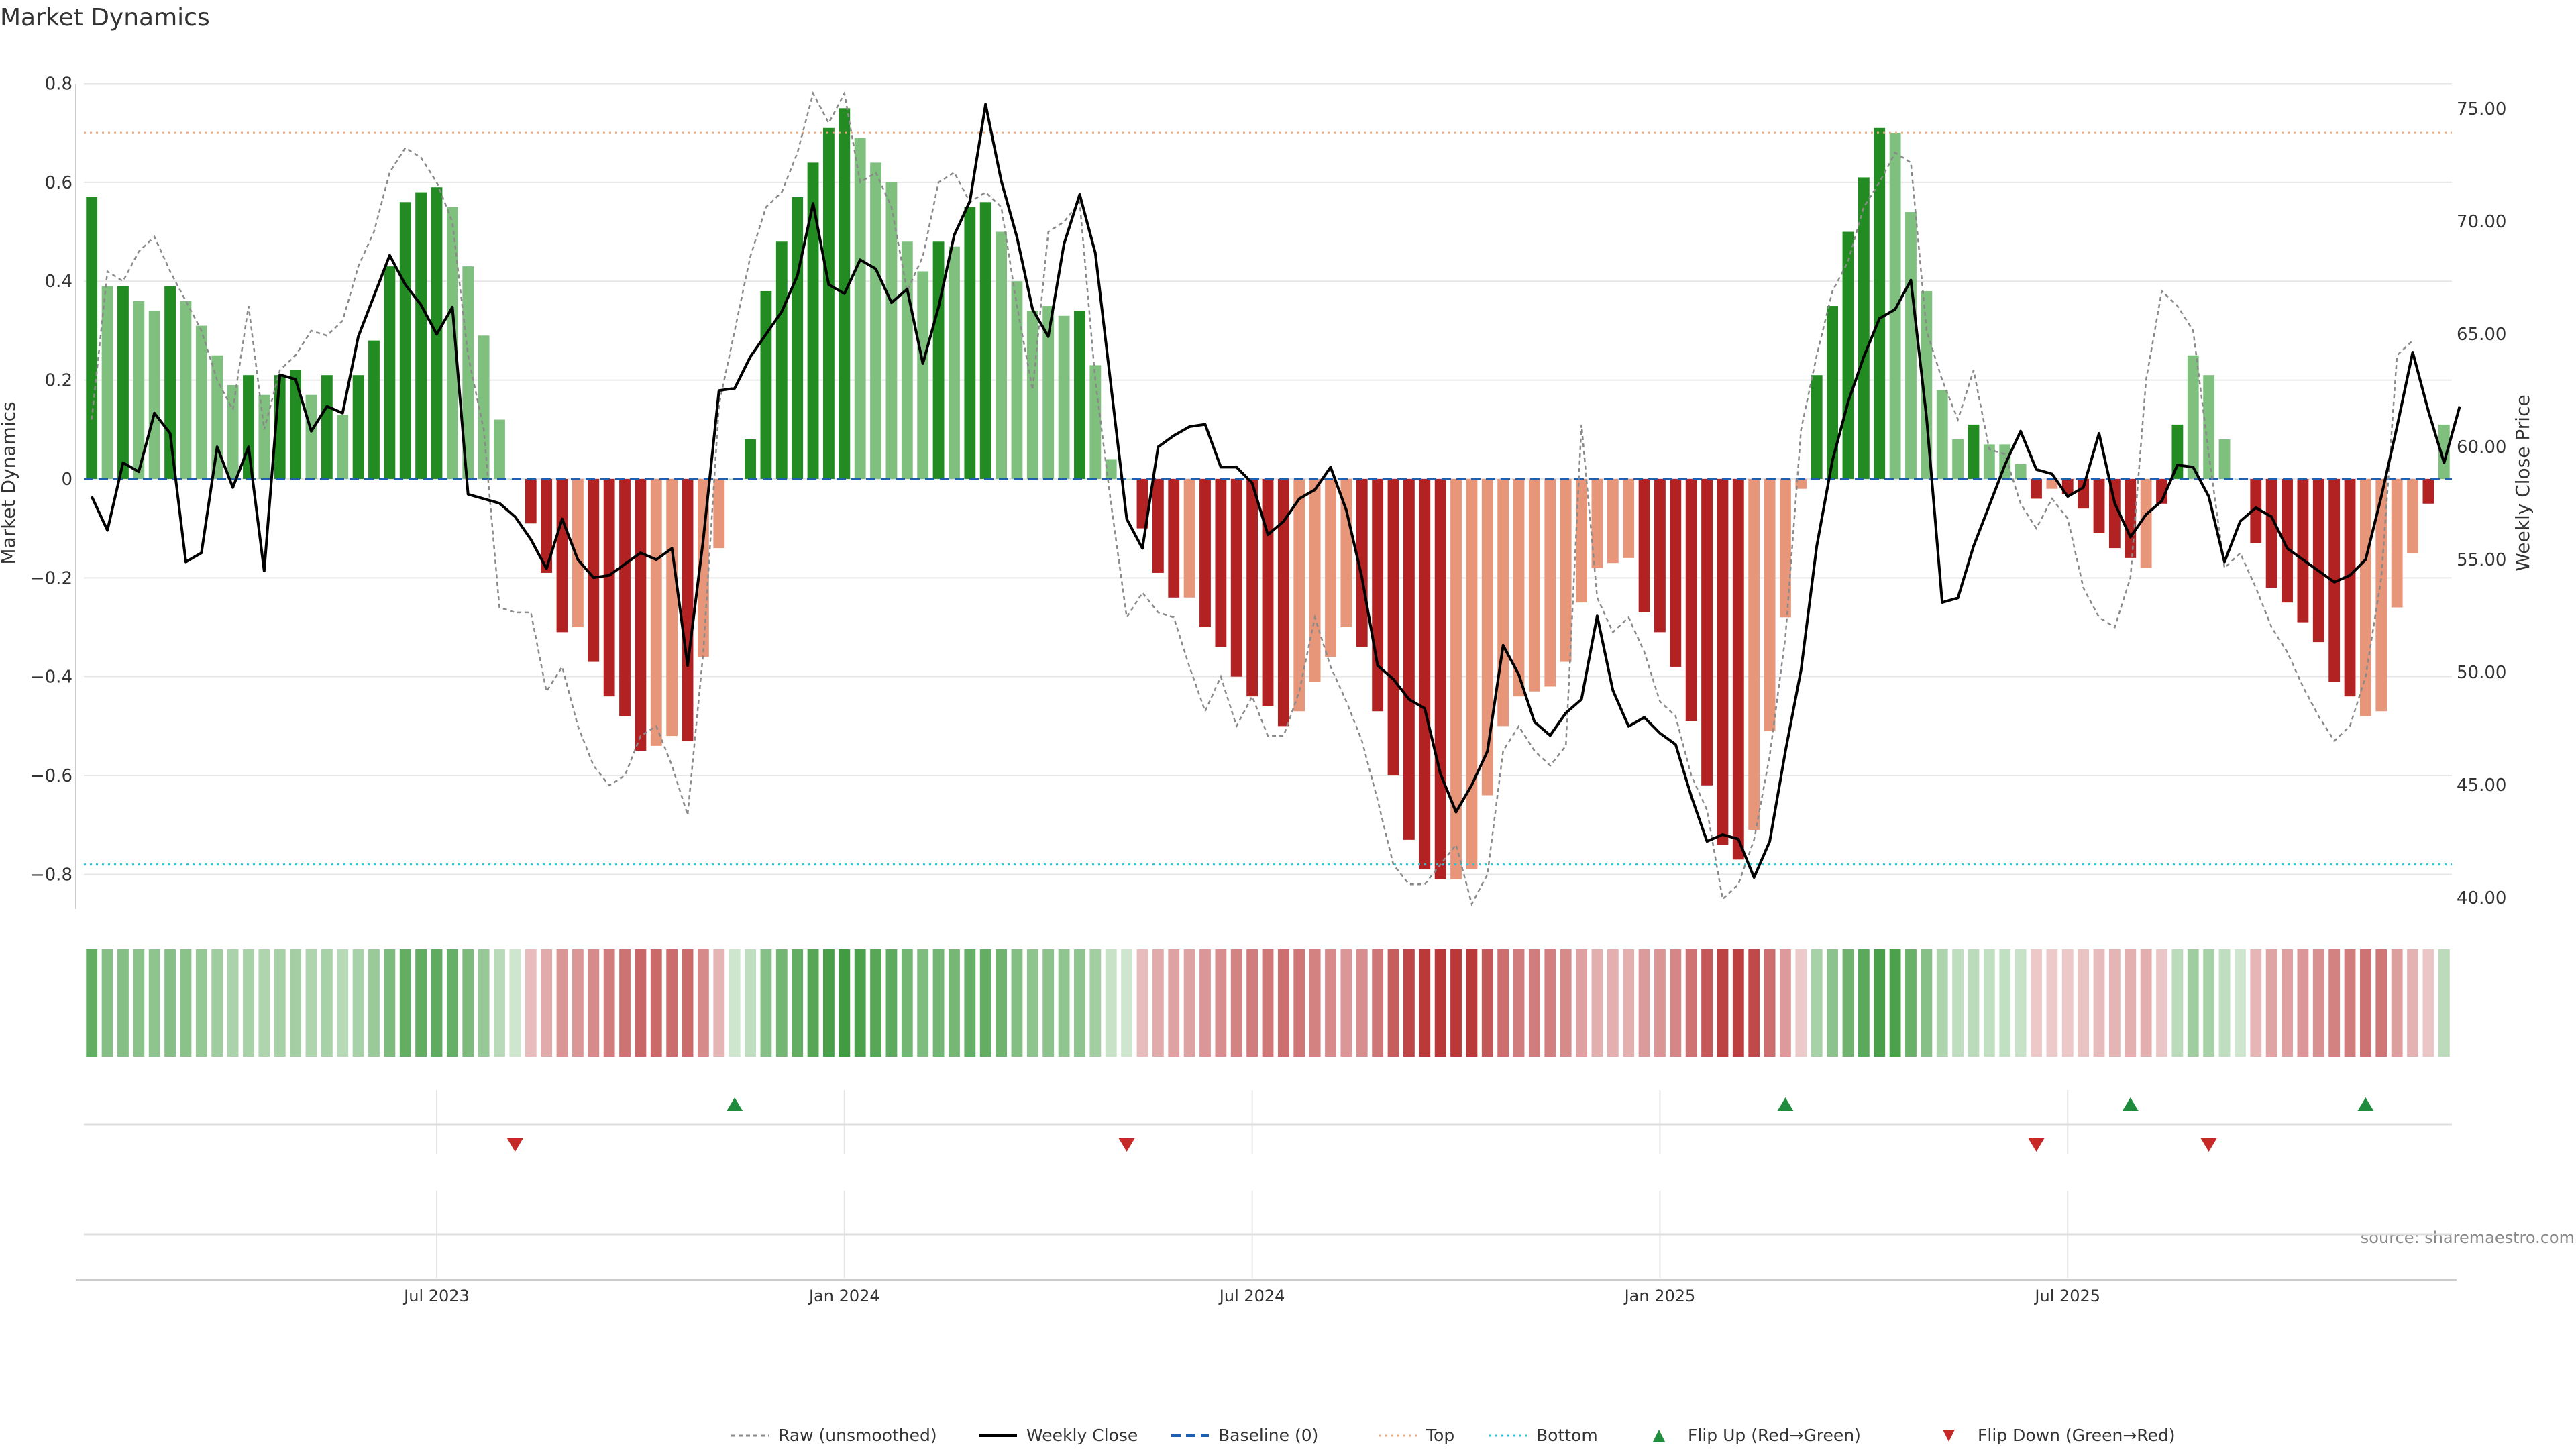 This screenshot has height=1449, width=2576. Describe the element at coordinates (857, 1435) in the screenshot. I see `legend-label: Raw (unsmoothed)` at that location.